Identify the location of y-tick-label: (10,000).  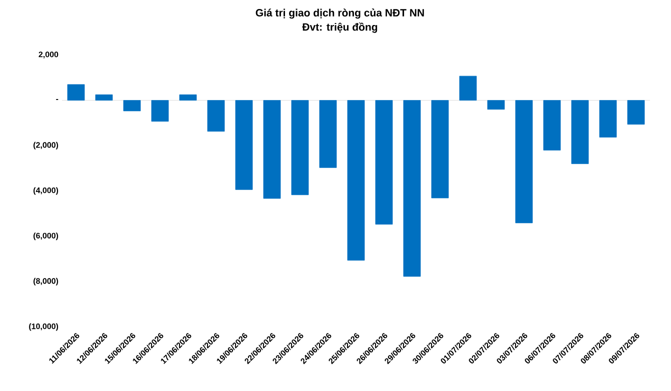
(43, 327).